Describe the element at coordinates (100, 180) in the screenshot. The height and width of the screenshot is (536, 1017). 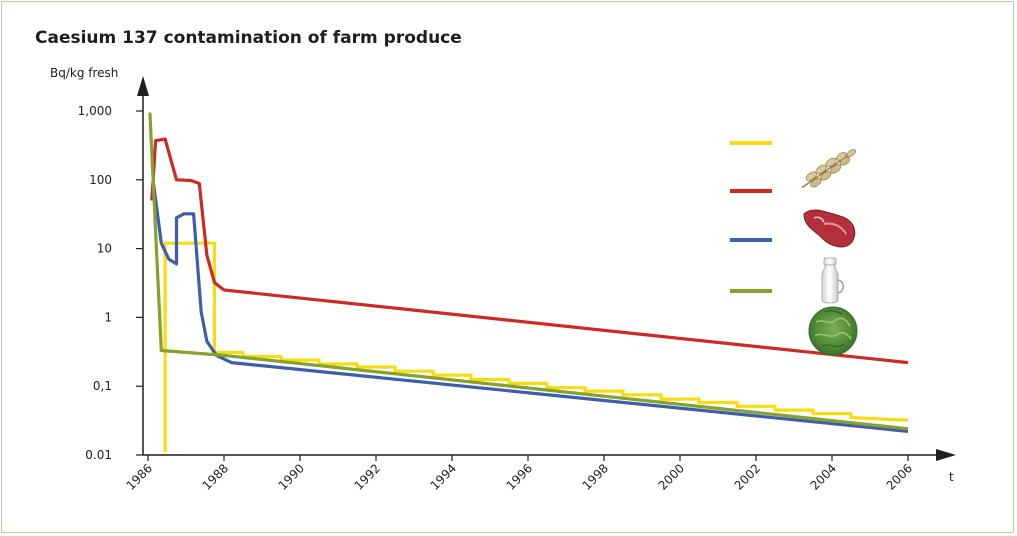
I see `y-tick-label: 100` at that location.